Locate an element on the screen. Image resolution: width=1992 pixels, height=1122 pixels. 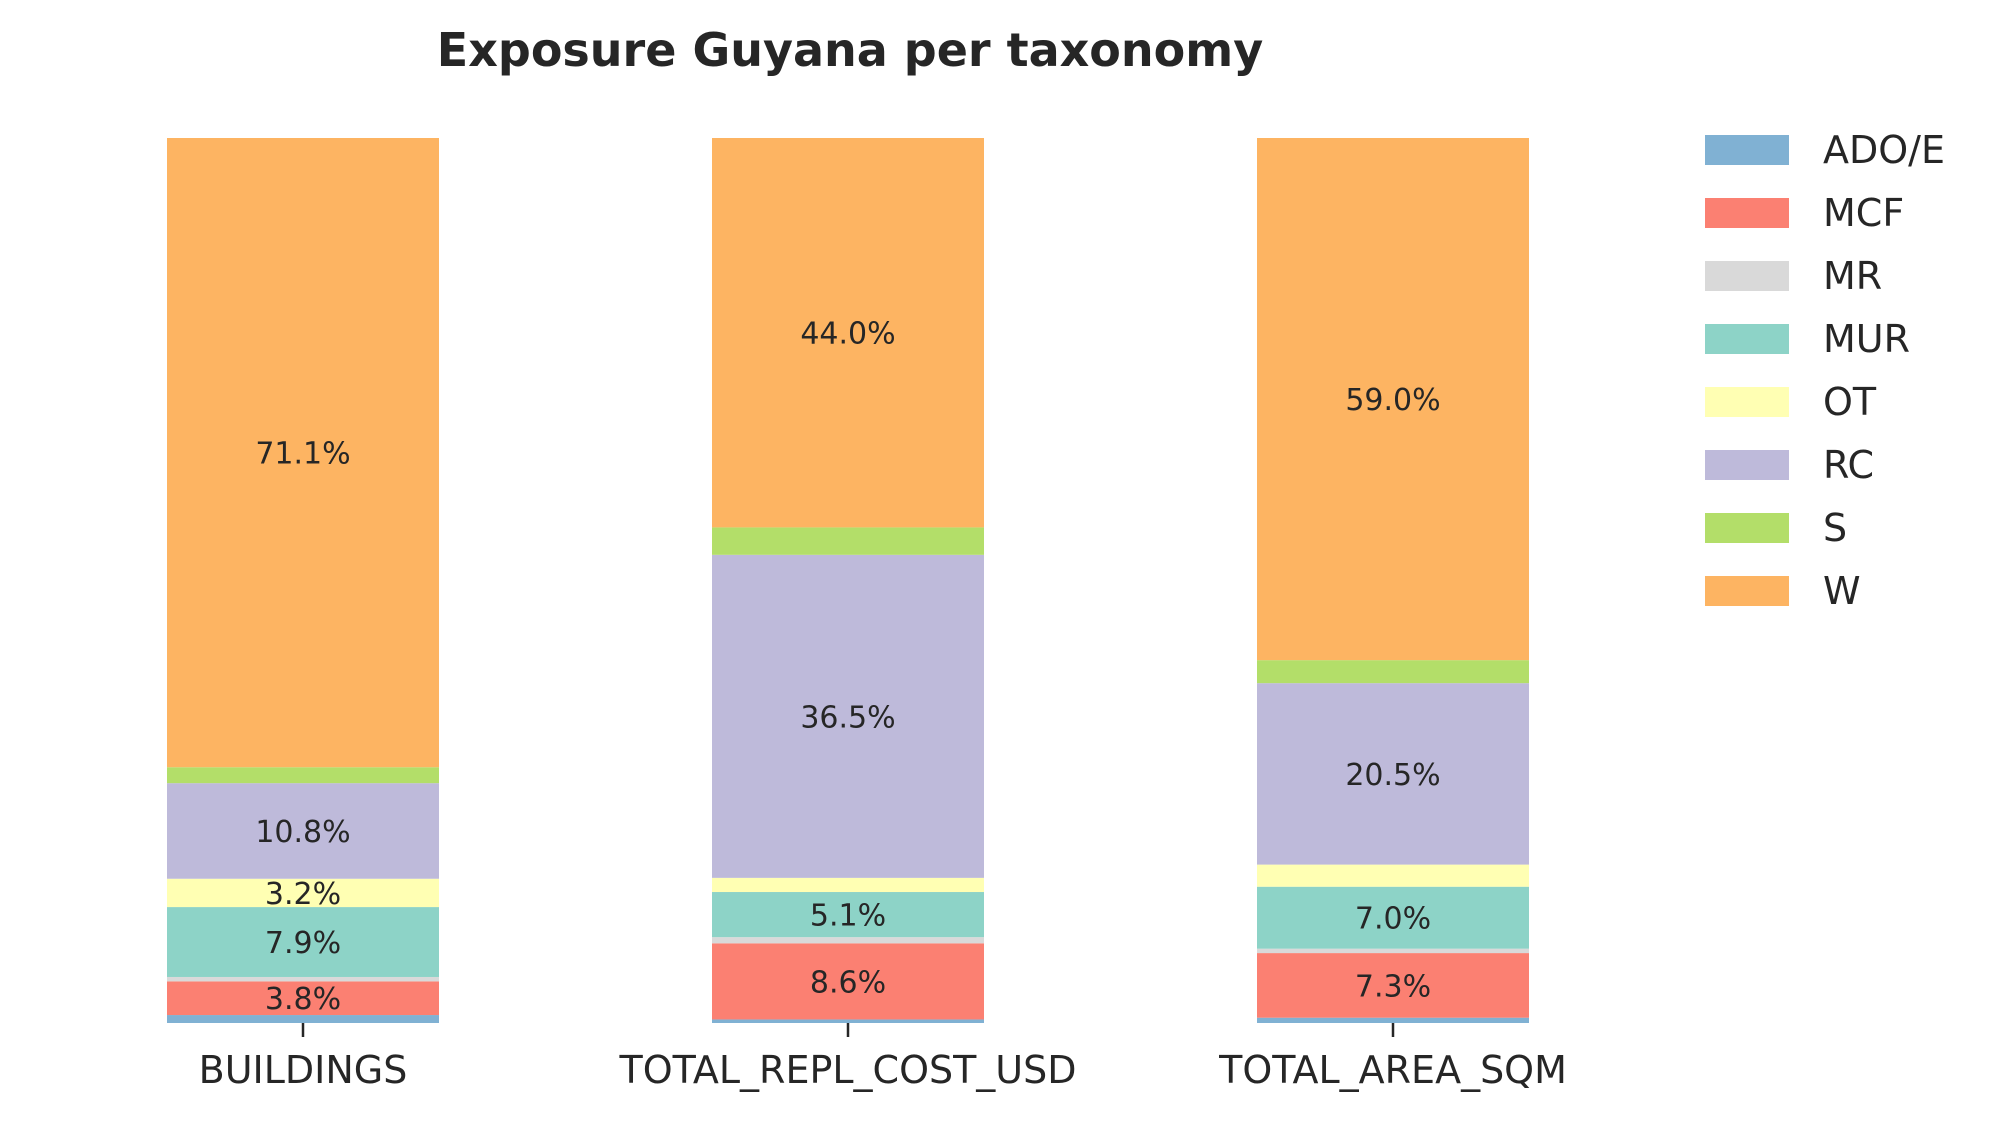
x-tick-label: BUILDINGS is located at coordinates (303, 1070).